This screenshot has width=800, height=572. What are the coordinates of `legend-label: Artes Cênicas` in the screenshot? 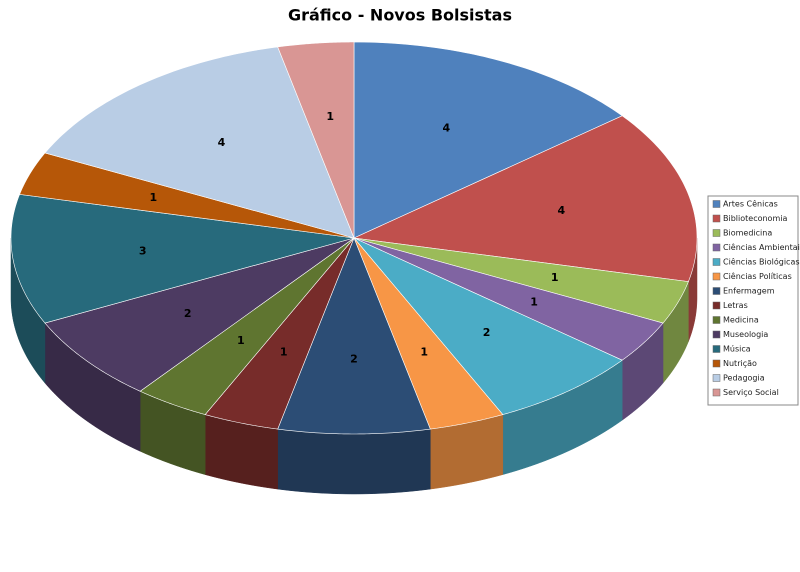 It's located at (750, 204).